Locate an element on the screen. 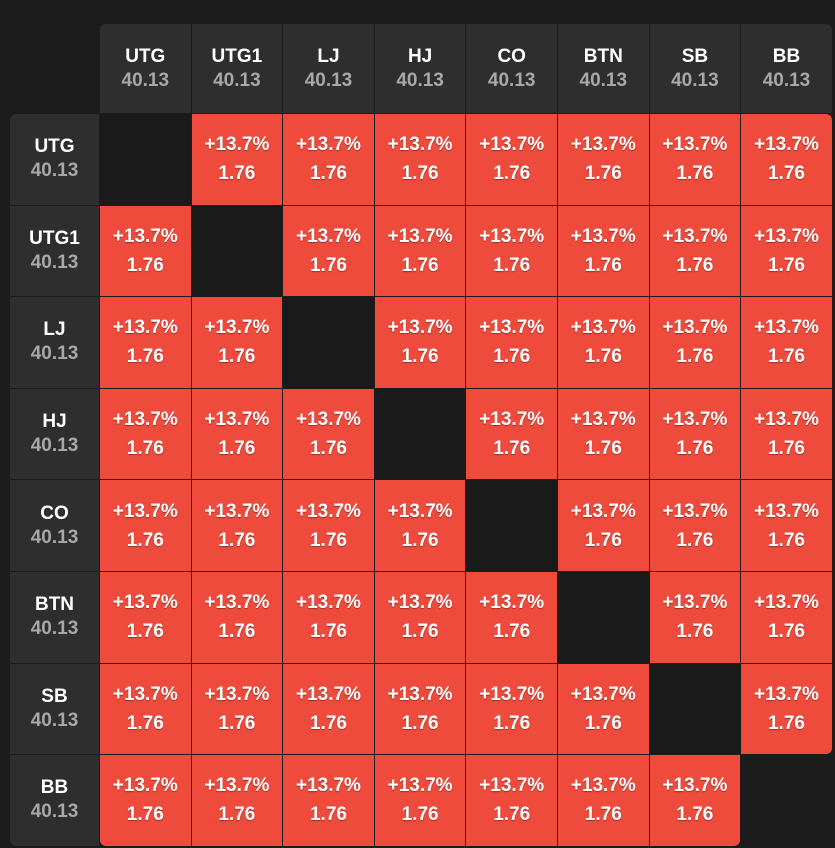 This screenshot has height=848, width=835. column-header-utg1: UTG1 40.13 is located at coordinates (237, 68).